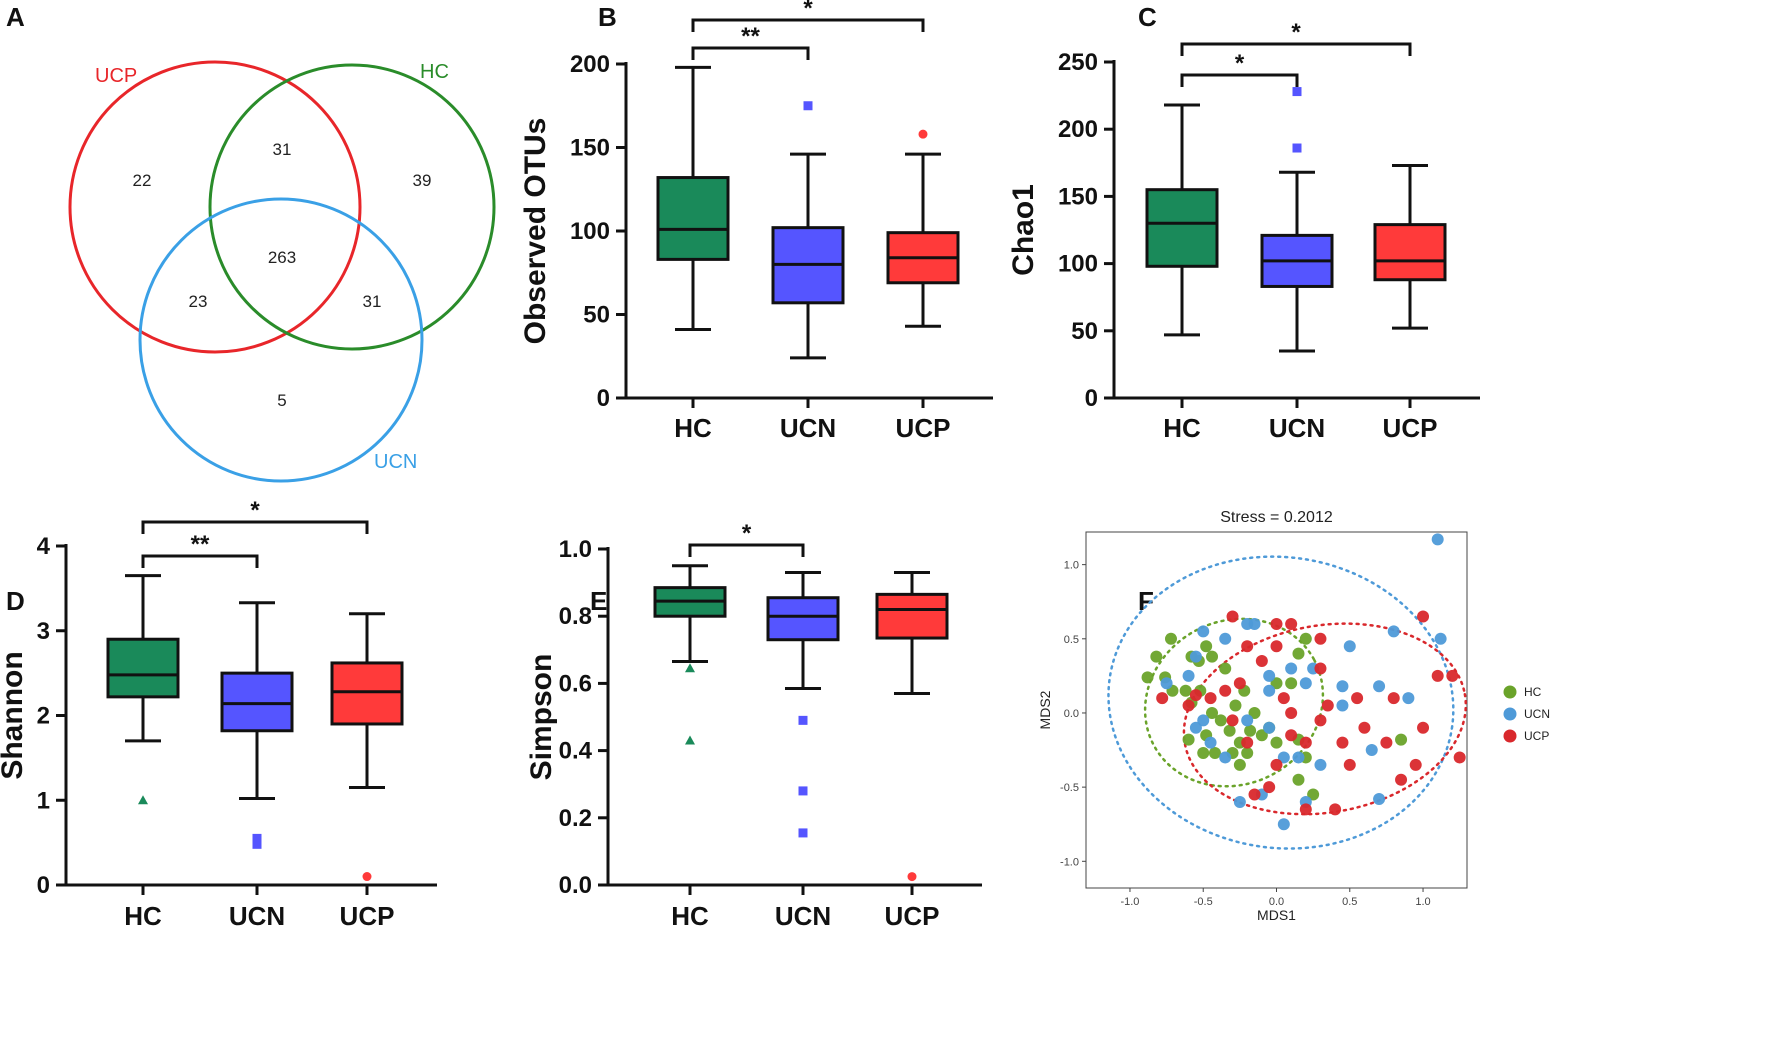  I want to click on box-ucp, so click(1410, 252).